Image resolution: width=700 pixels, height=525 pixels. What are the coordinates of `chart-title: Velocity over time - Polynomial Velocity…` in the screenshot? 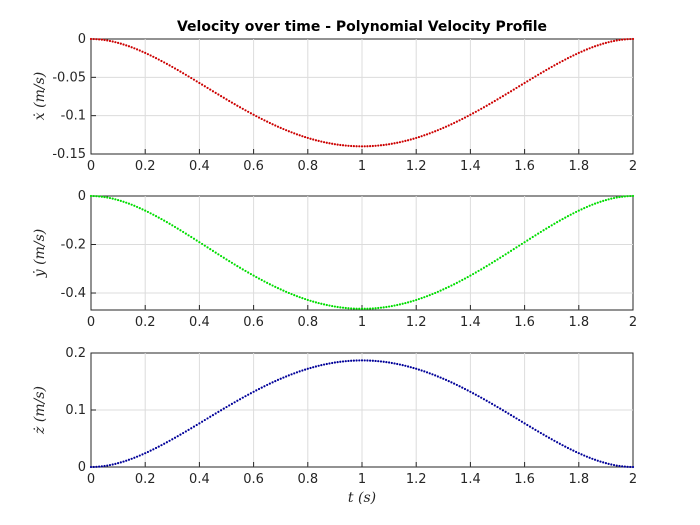 It's located at (362, 27).